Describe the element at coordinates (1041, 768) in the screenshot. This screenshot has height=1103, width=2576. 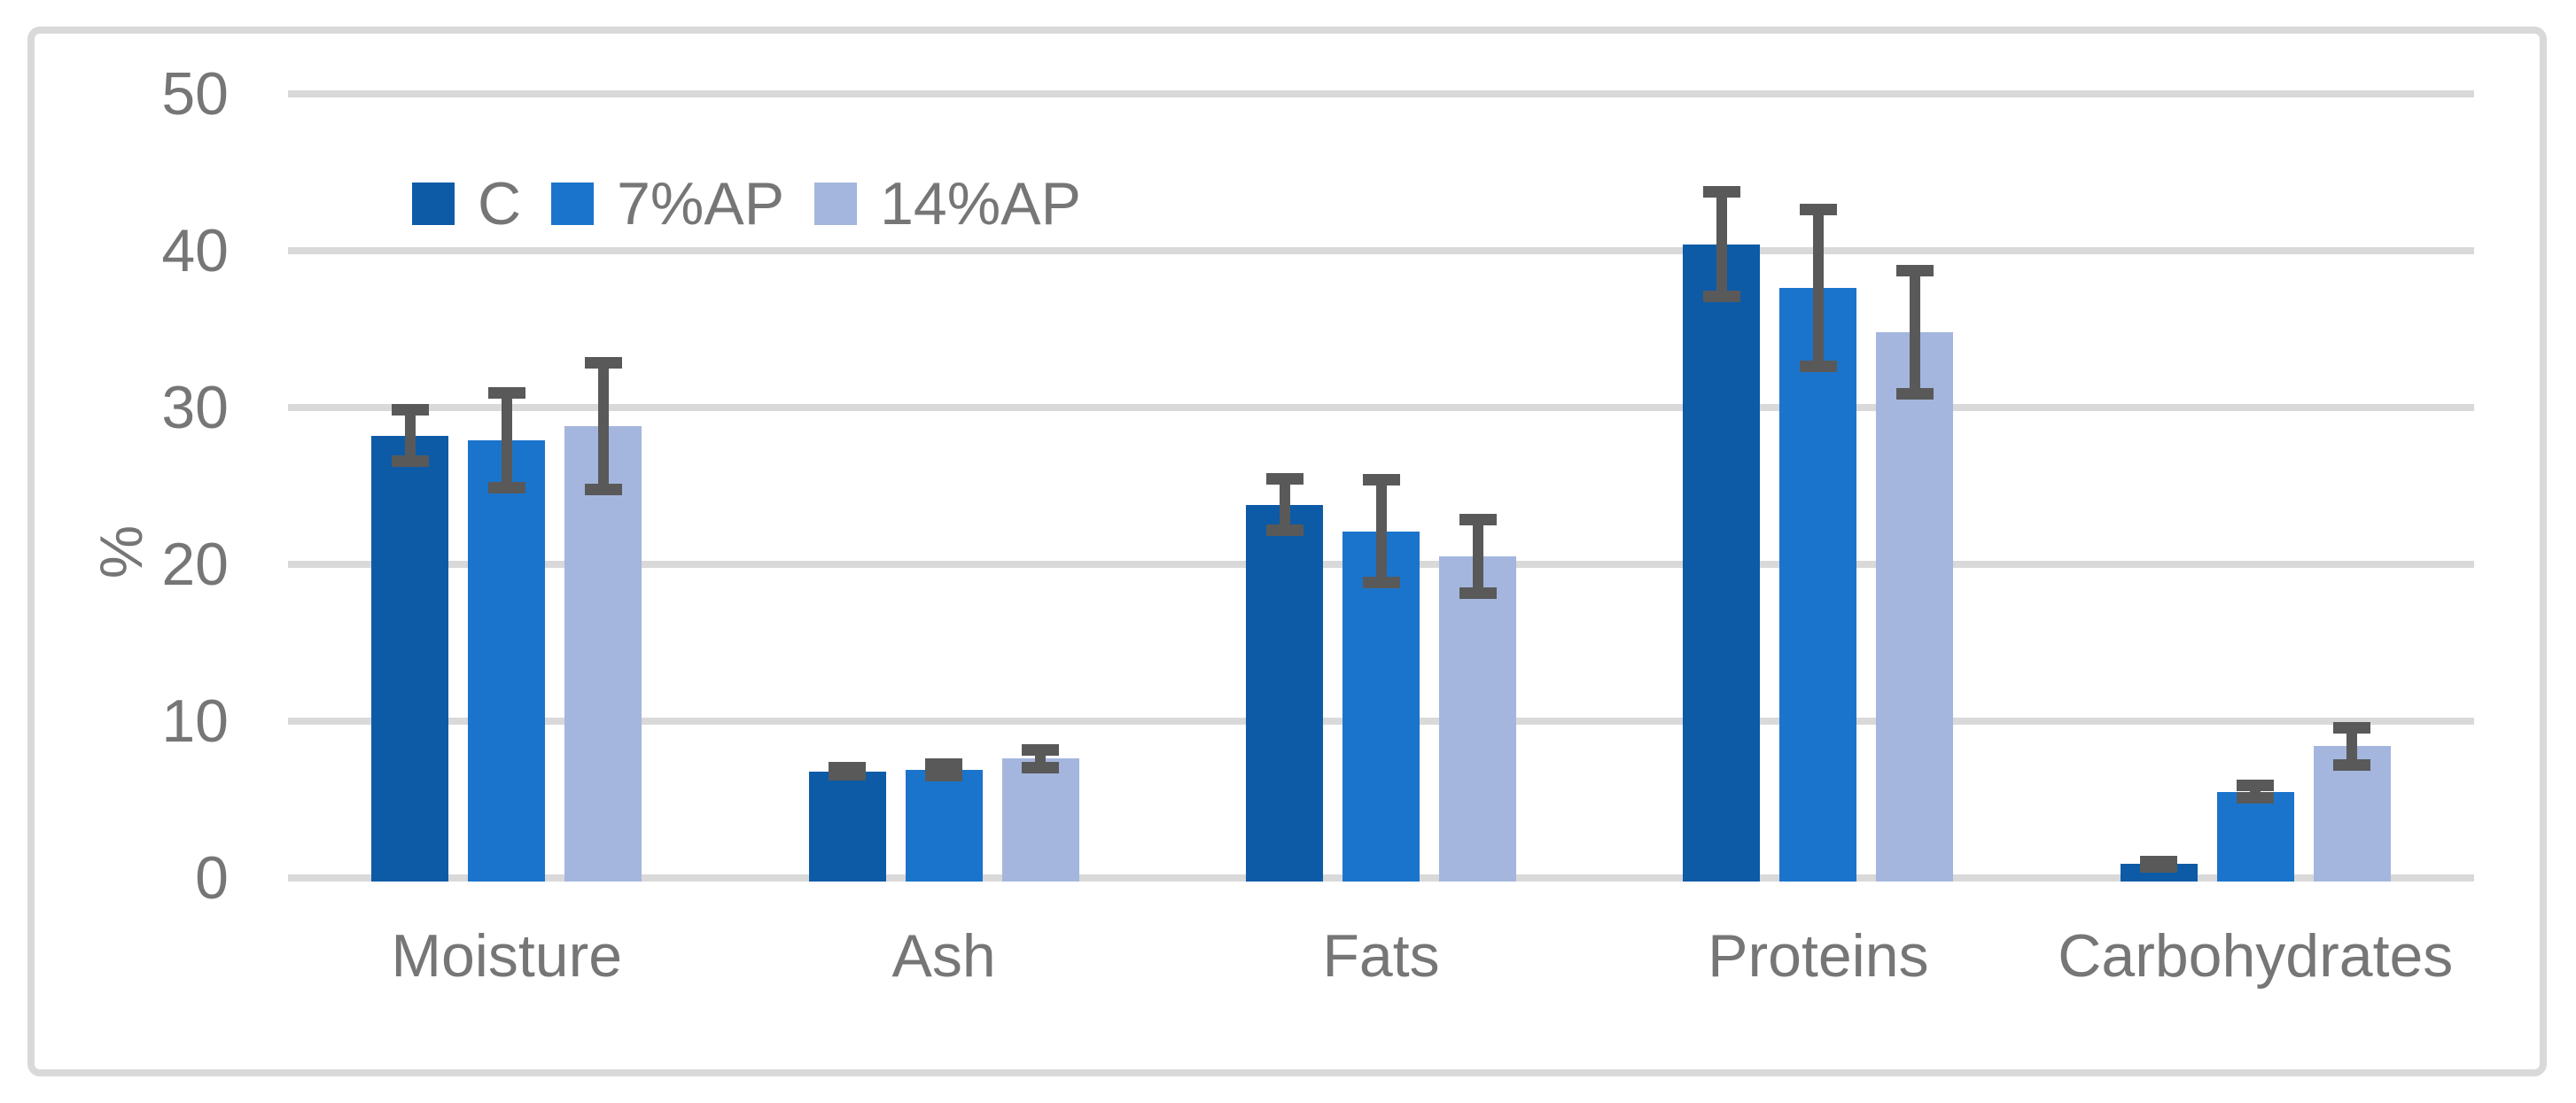
I see `error-bar-cap-bottom-14%AP-Ash` at that location.